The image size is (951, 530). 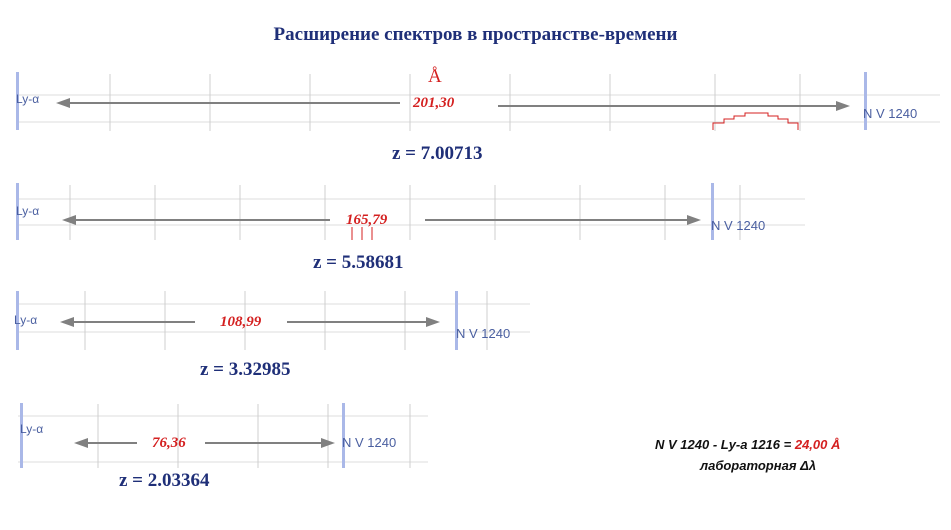 I want to click on lab-formula: N V 1240 - Ly-a 1216 = 24,00 Å, so click(x=747, y=444).